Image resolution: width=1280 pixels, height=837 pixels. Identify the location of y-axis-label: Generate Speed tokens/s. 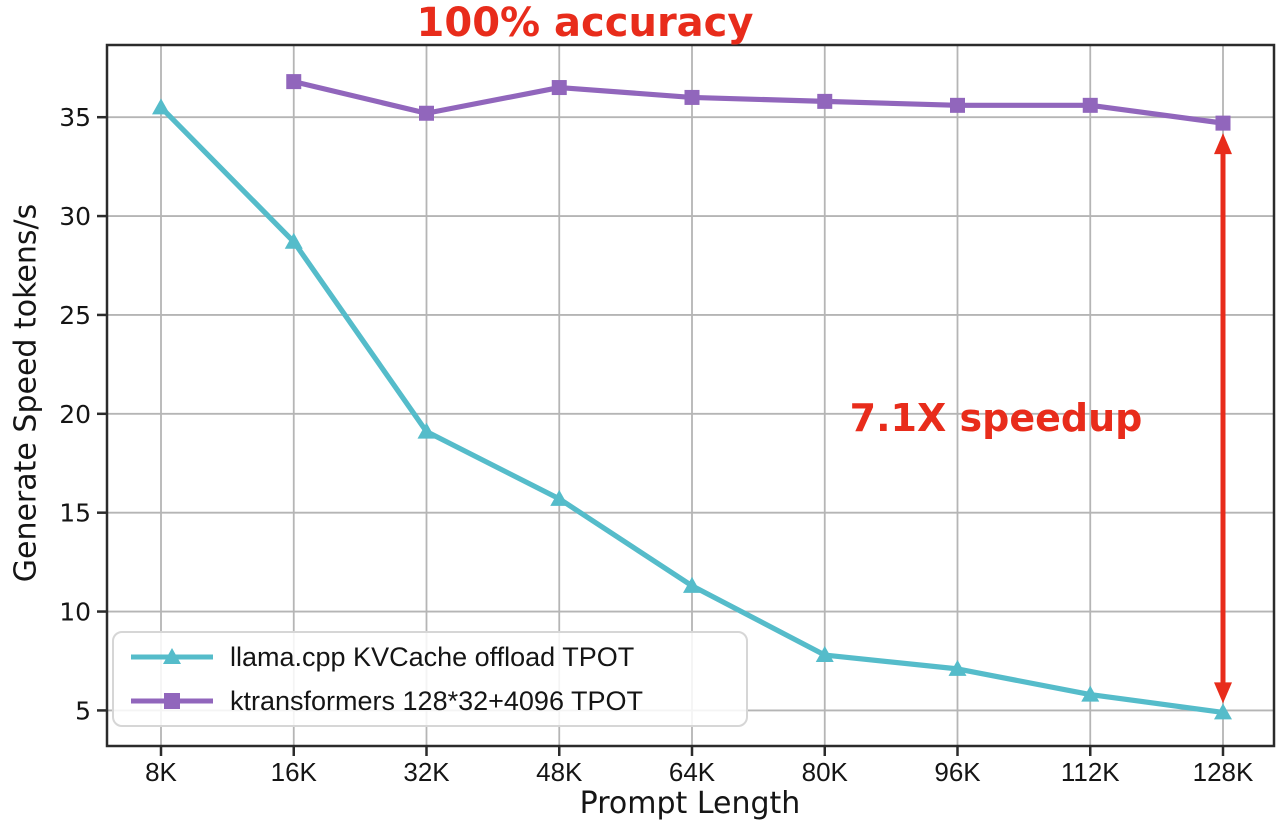
(26, 393).